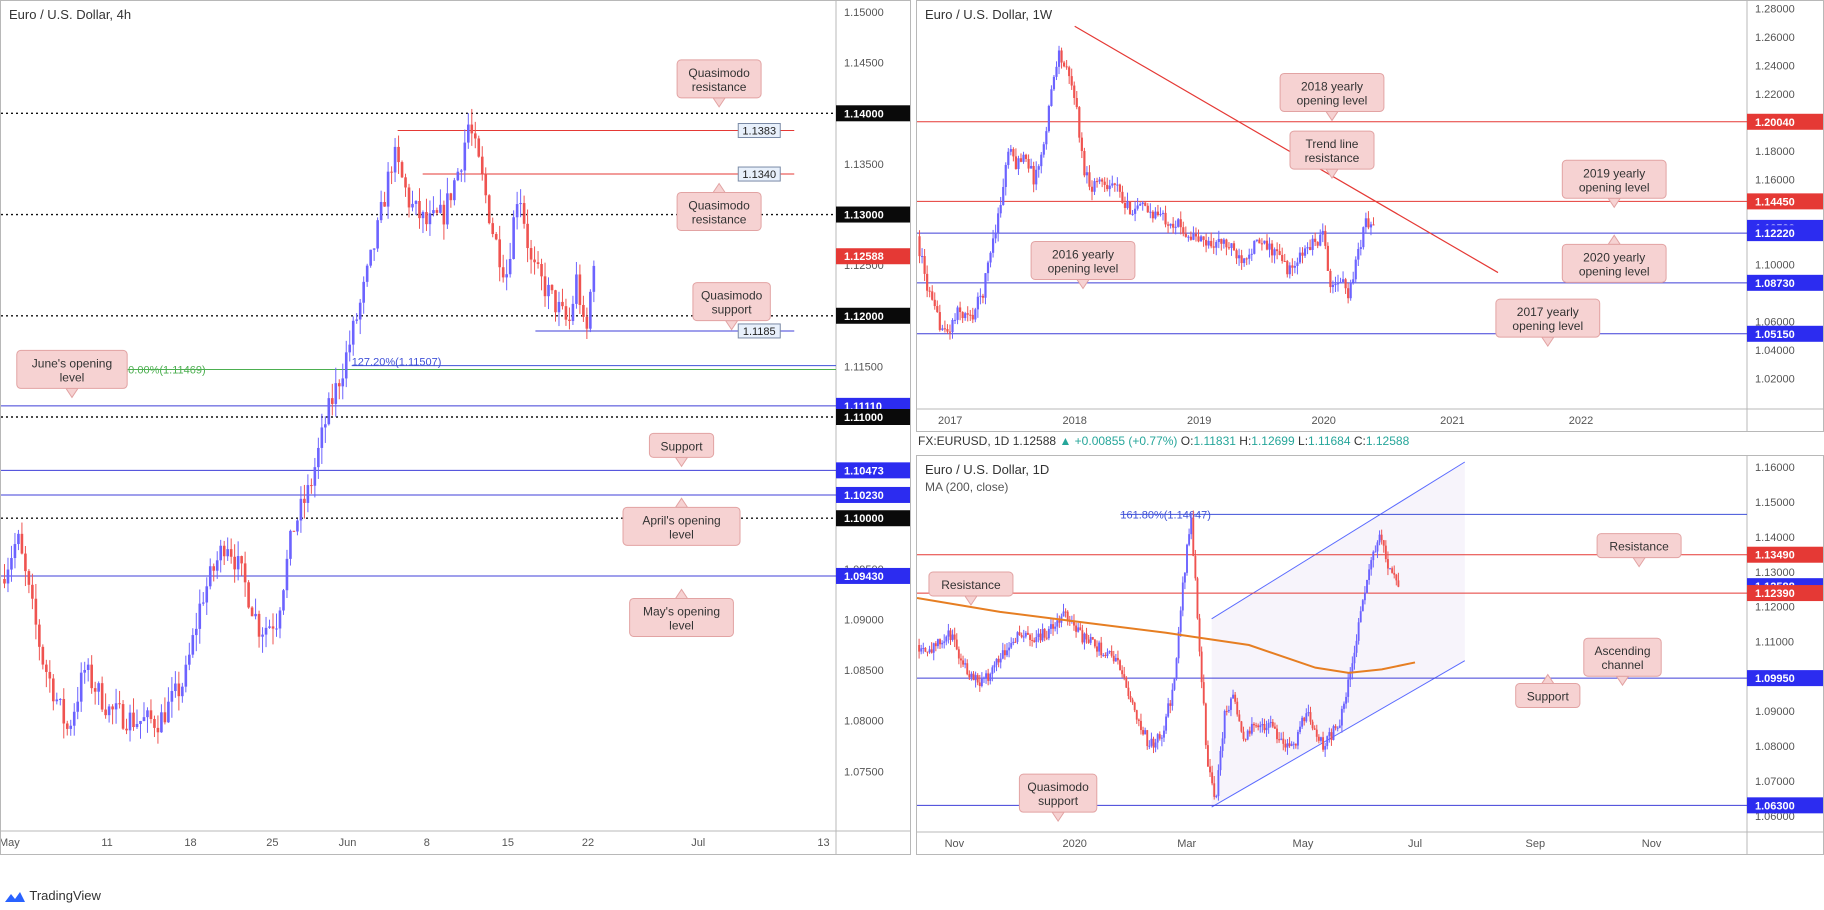  Describe the element at coordinates (681, 521) in the screenshot. I see `annotation-callout: April's opening level` at that location.